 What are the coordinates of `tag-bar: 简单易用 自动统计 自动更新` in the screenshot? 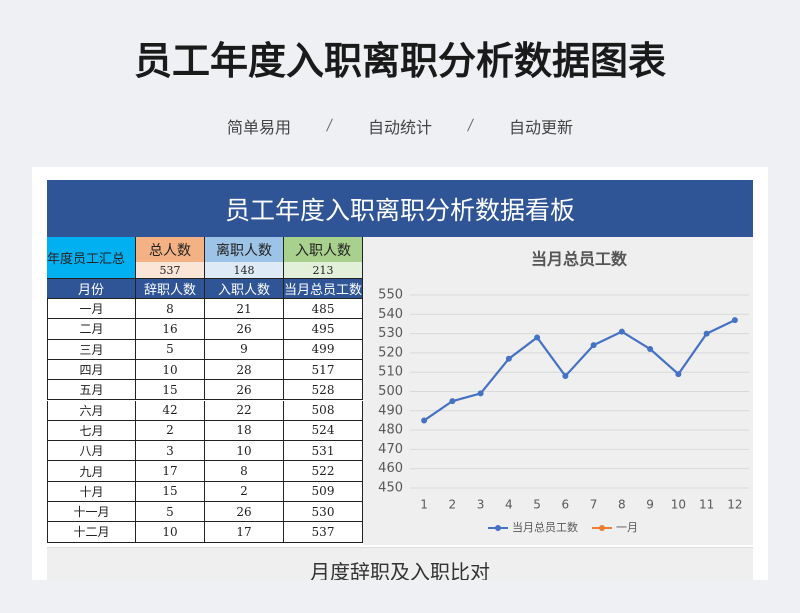 It's located at (400, 126).